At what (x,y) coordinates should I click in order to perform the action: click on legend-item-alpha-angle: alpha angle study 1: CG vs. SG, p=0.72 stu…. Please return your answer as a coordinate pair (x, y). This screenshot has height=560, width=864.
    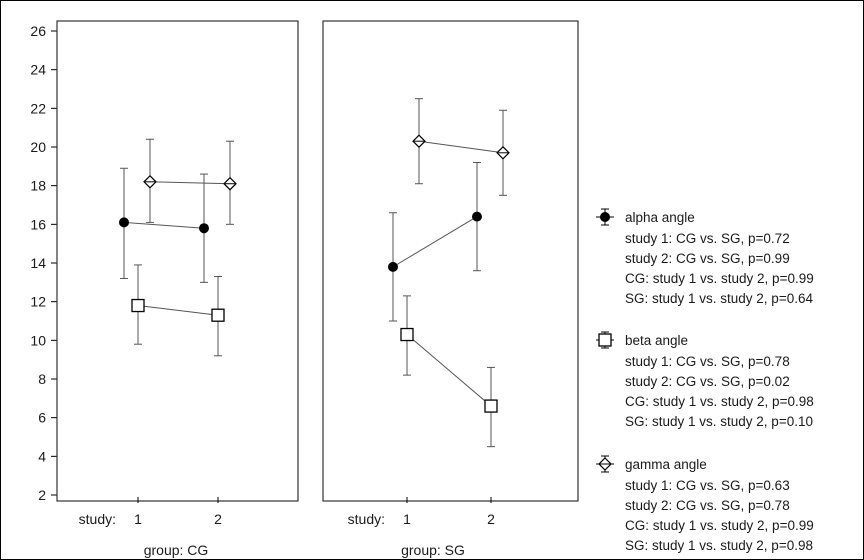
    Looking at the image, I should click on (705, 257).